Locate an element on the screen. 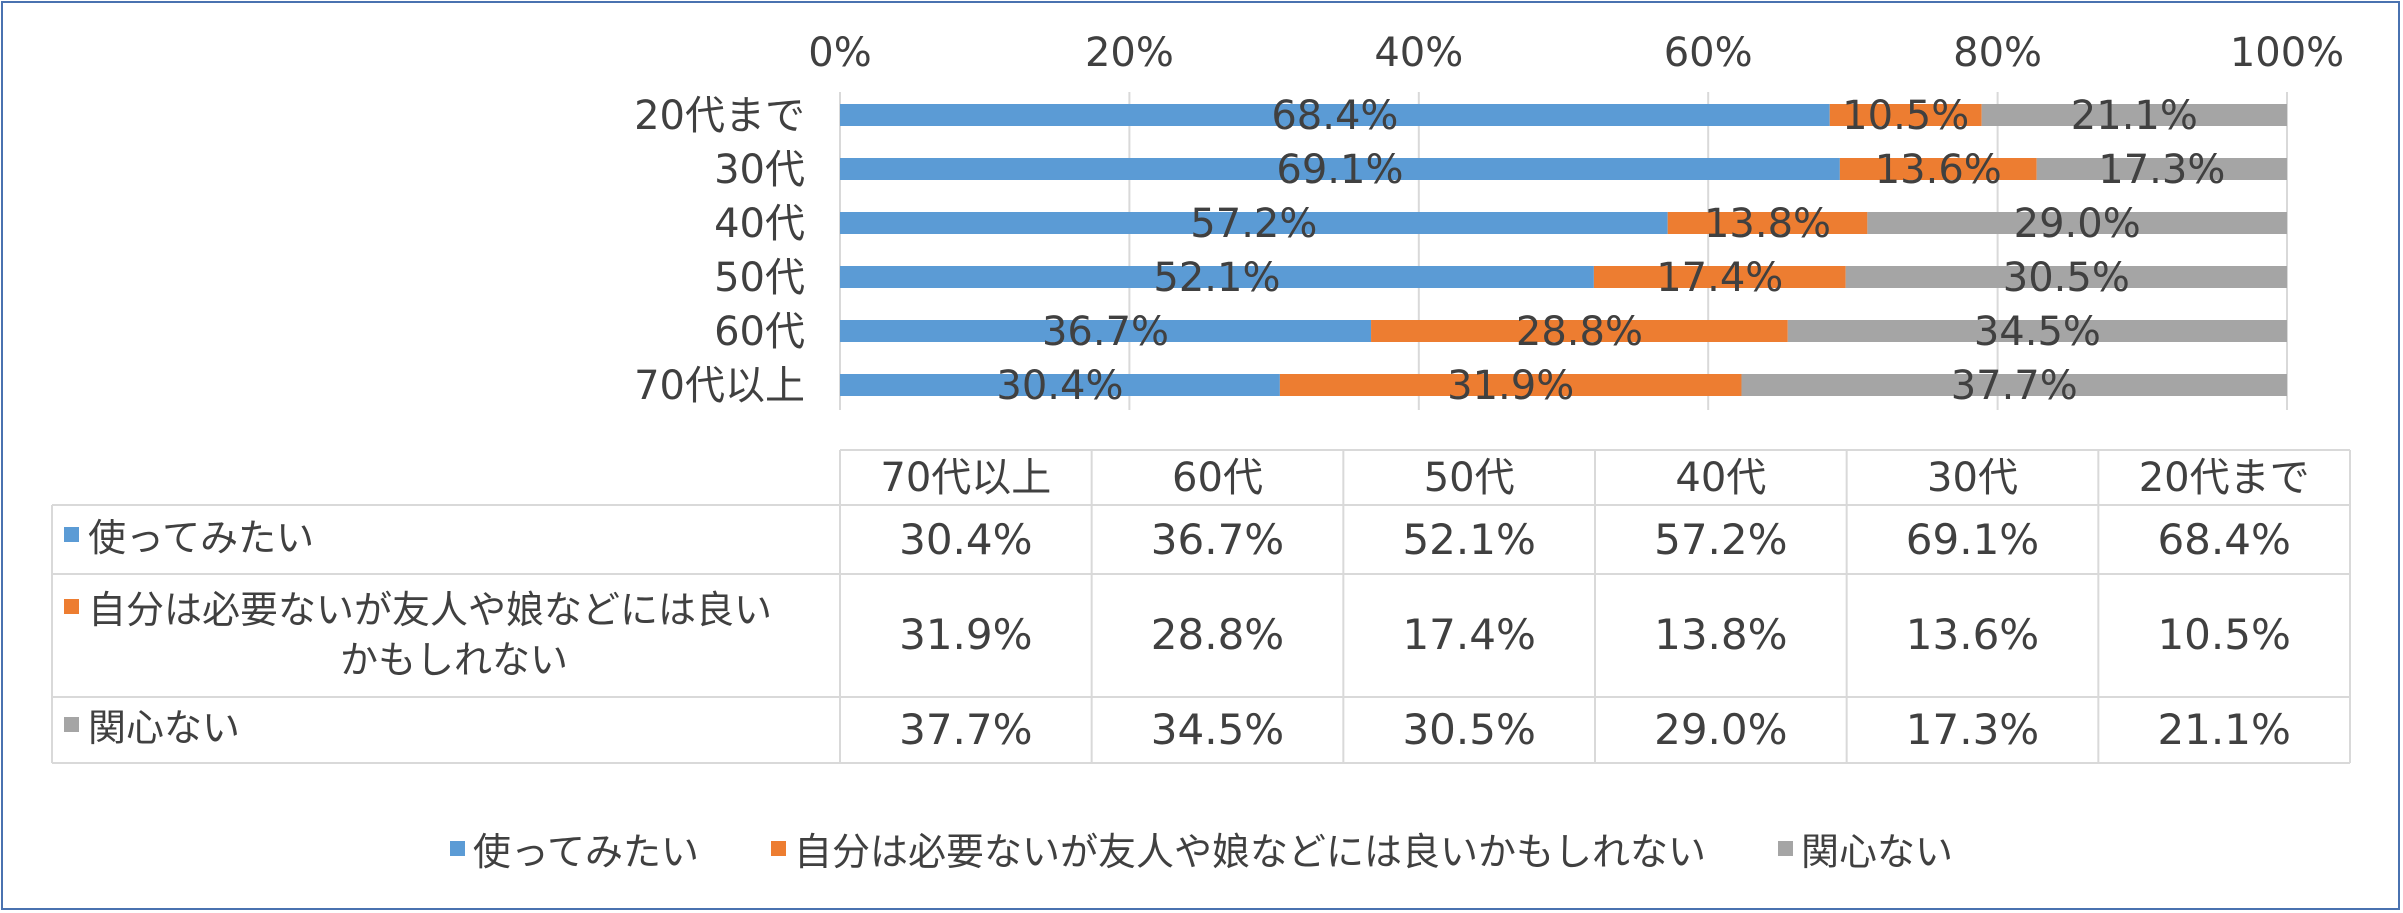 Image resolution: width=2403 pixels, height=913 pixels. table-header: 20代まで is located at coordinates (2224, 478).